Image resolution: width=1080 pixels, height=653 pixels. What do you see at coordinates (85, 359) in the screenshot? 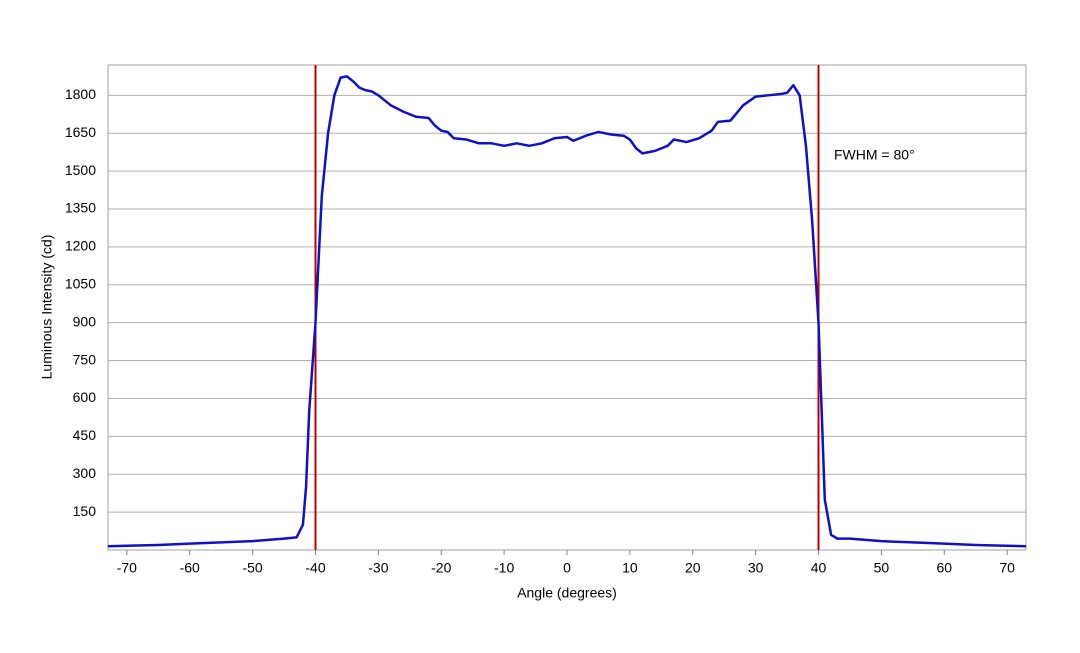
I see `y-tick-label: 750` at bounding box center [85, 359].